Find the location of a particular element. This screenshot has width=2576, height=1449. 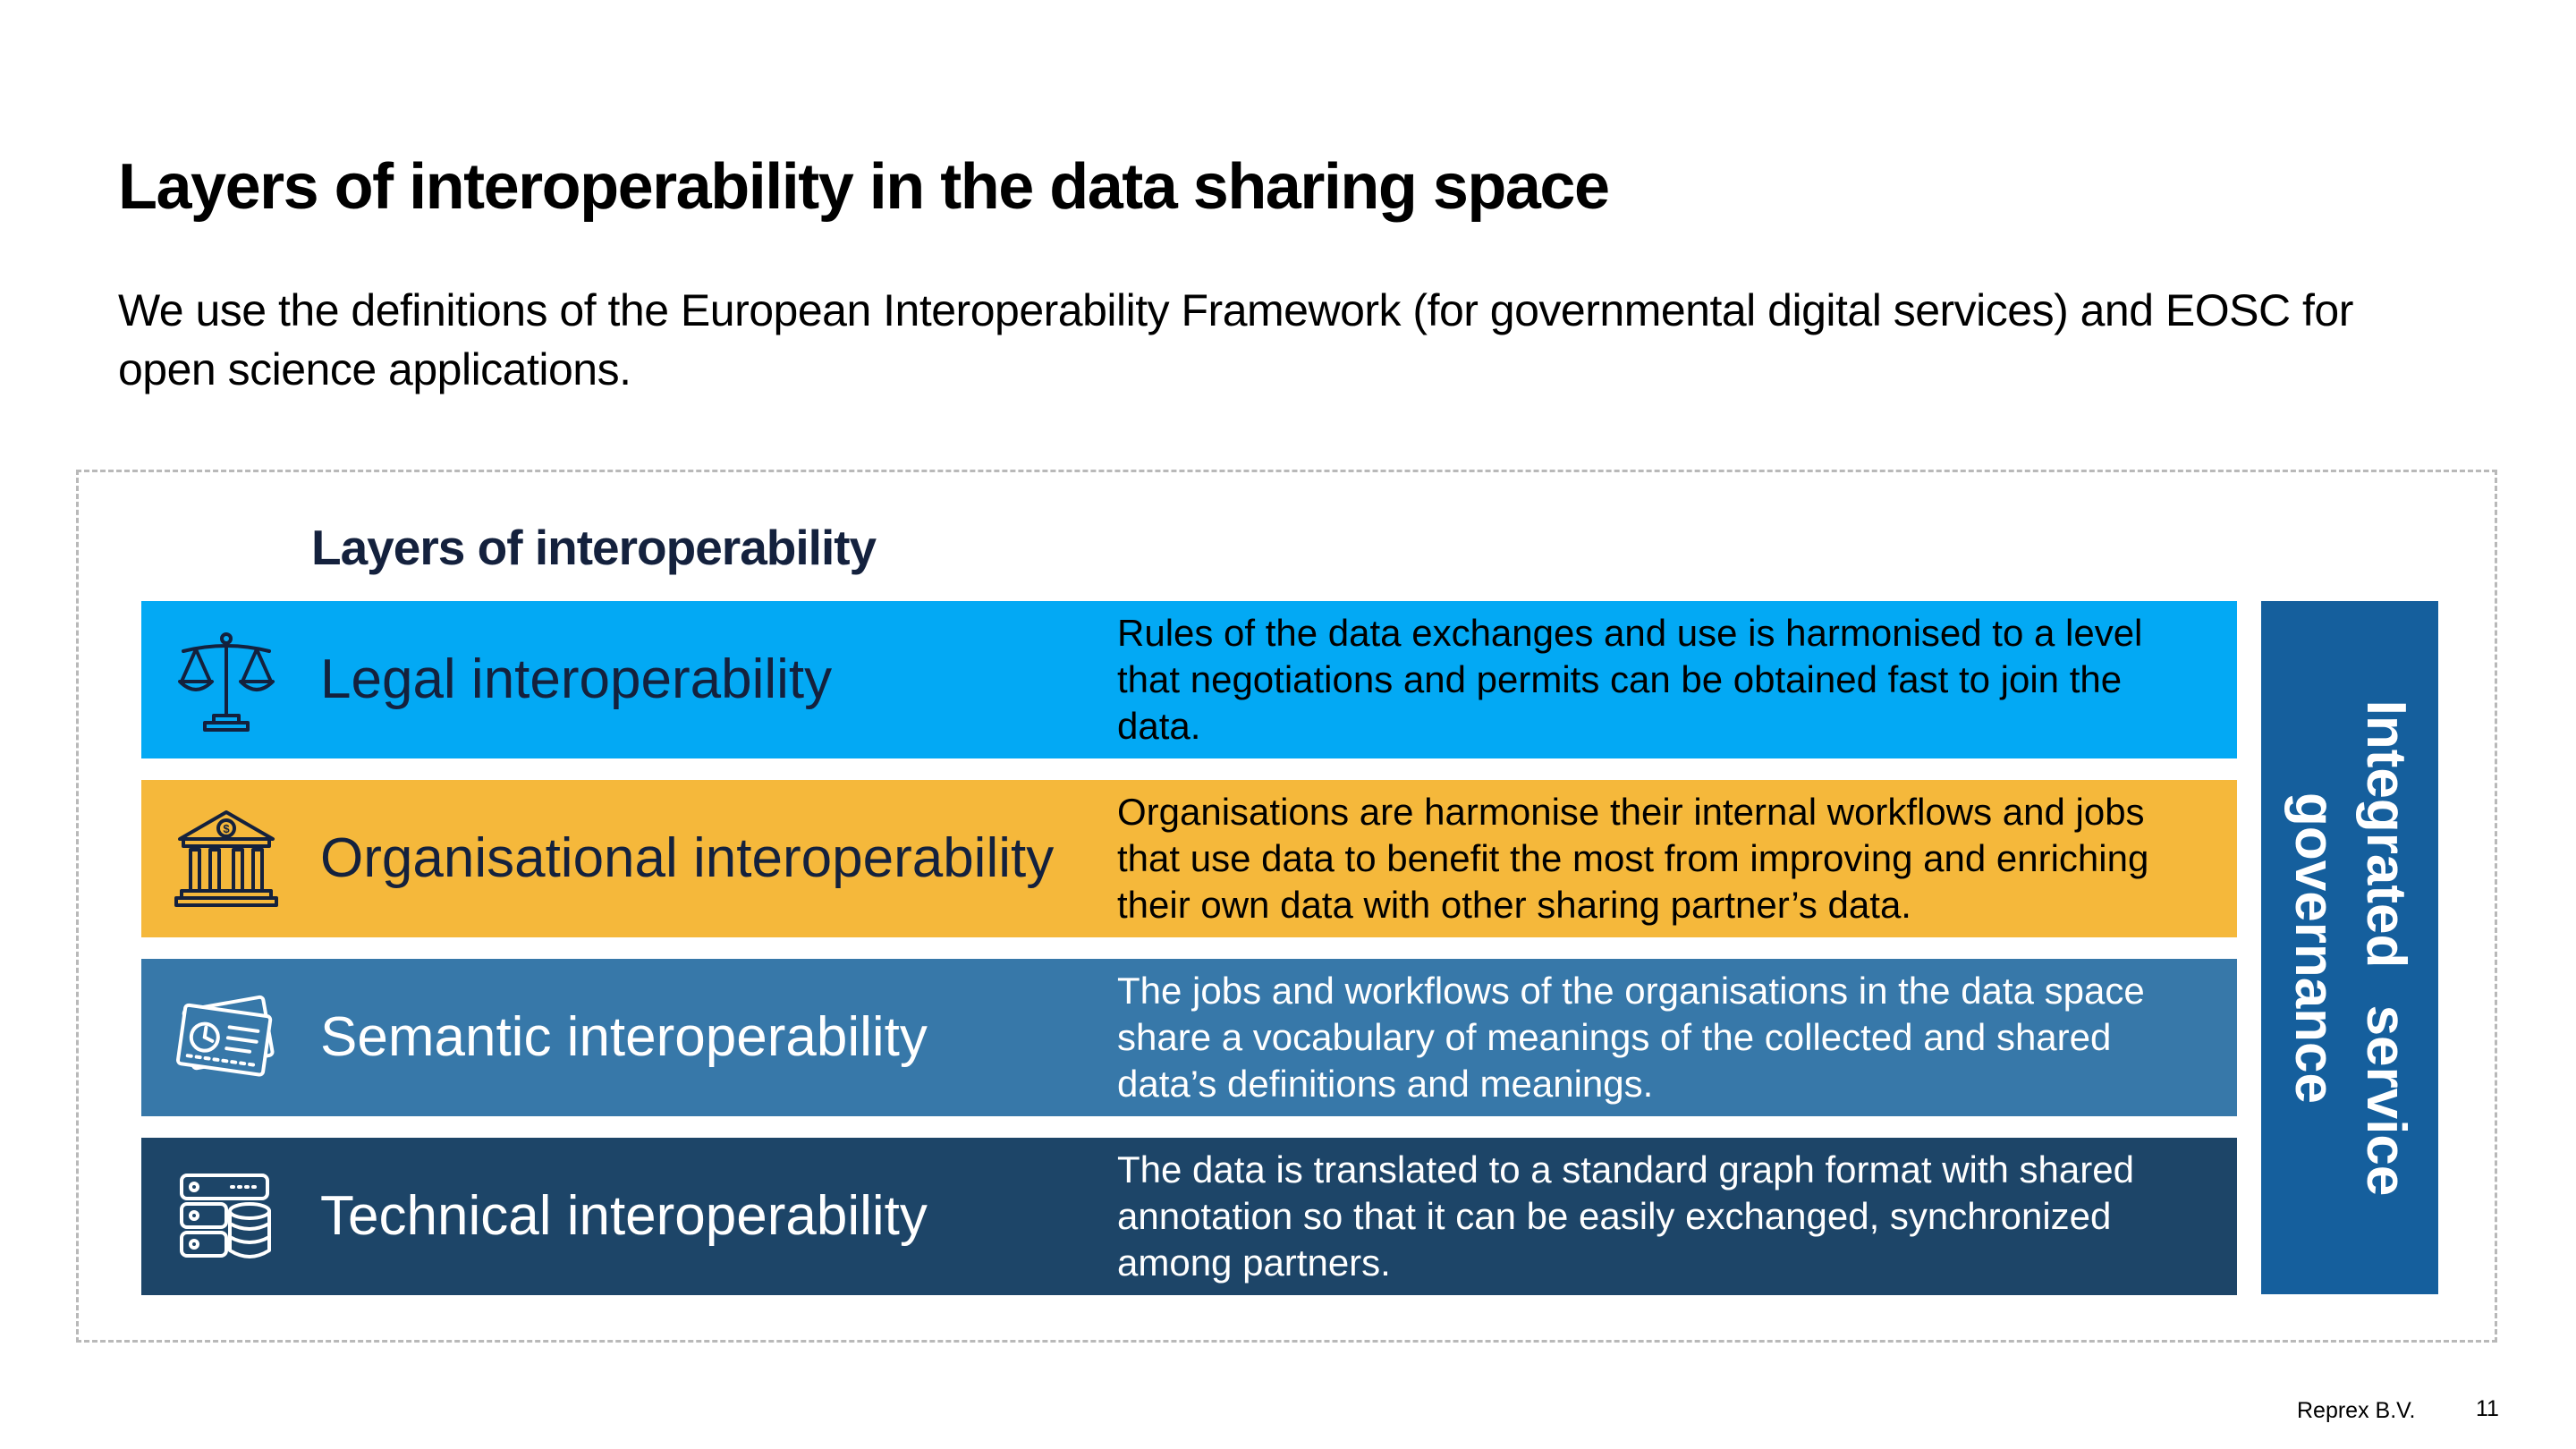

layer-technical-label: Technical interoperability is located at coordinates (624, 1216).